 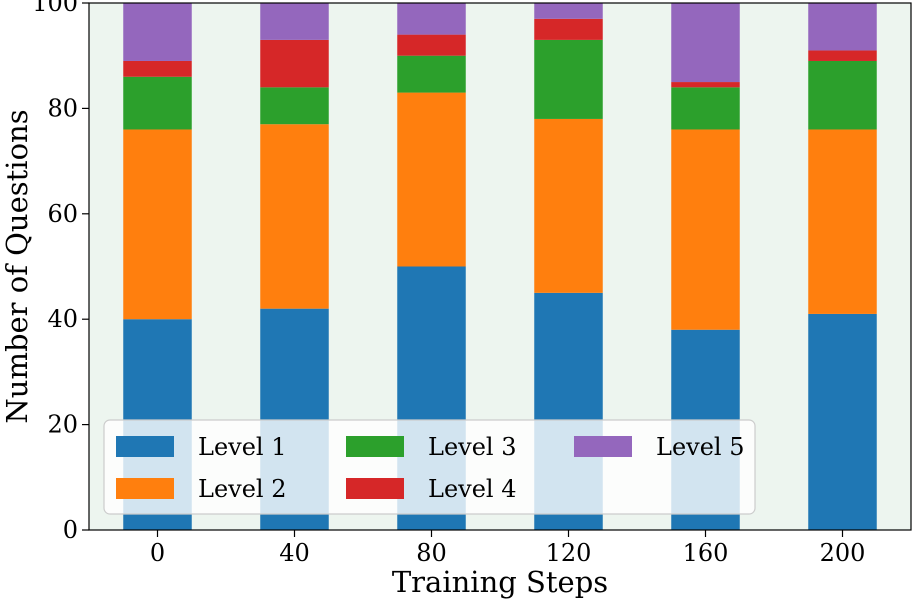 What do you see at coordinates (55, 8) in the screenshot?
I see `y-tick-label: 100` at bounding box center [55, 8].